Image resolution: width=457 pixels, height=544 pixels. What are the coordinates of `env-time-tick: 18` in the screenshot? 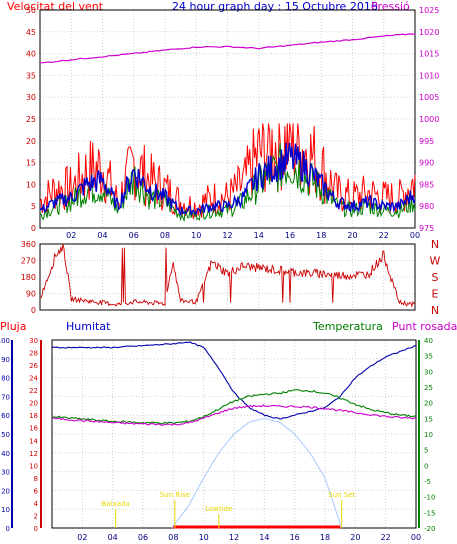 It's located at (325, 537).